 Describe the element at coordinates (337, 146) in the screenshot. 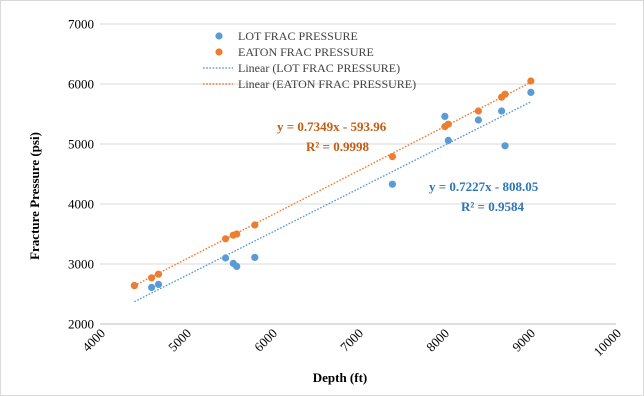

I see `eaton-r2-label: R² = 0.9998` at that location.